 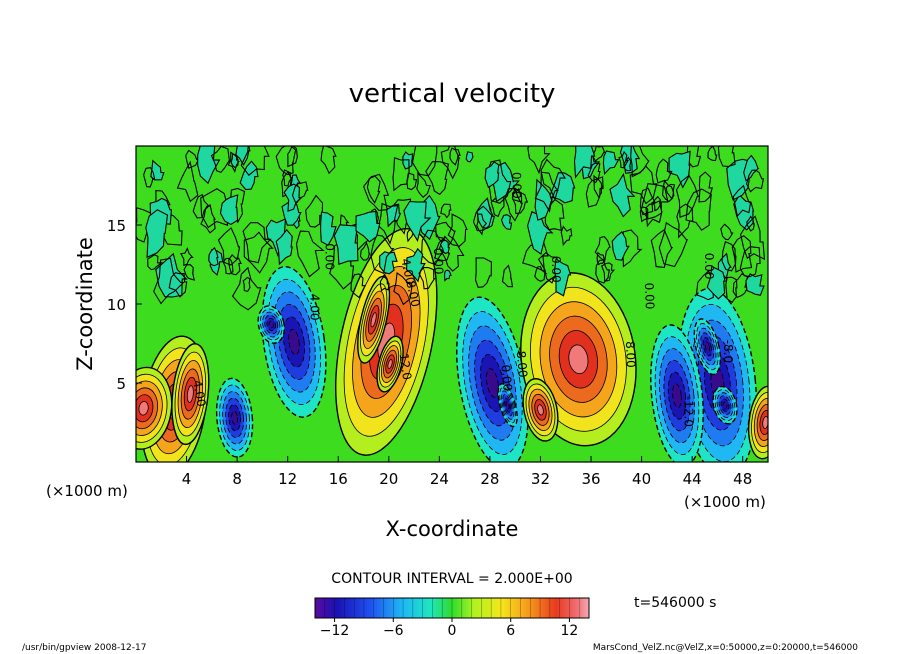 I want to click on time-label: t=546000 s, so click(x=675, y=603).